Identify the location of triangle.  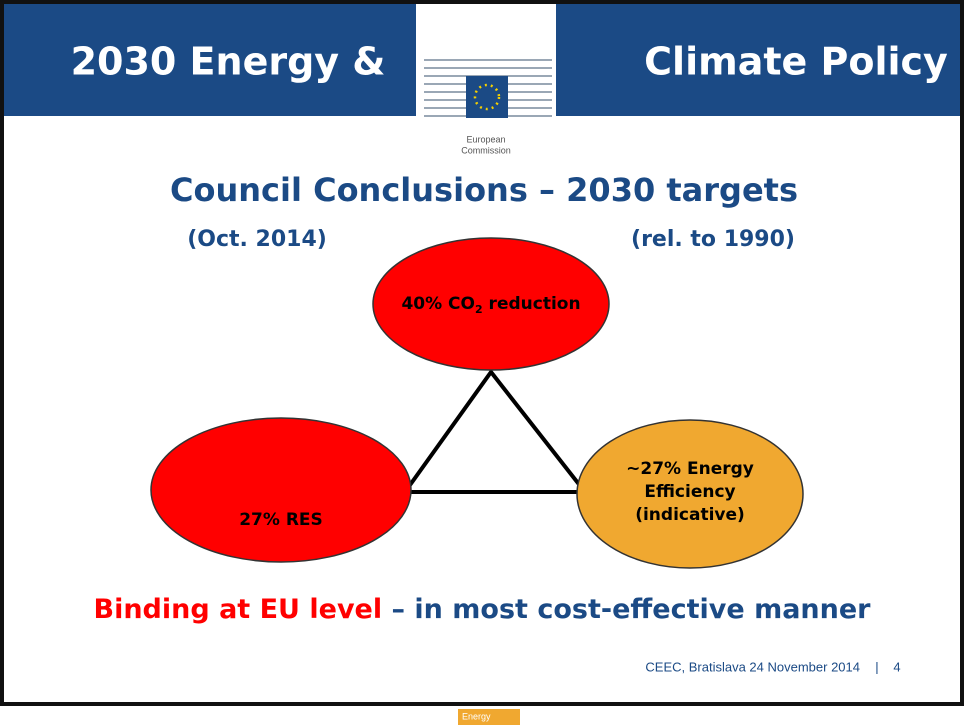
(495, 431).